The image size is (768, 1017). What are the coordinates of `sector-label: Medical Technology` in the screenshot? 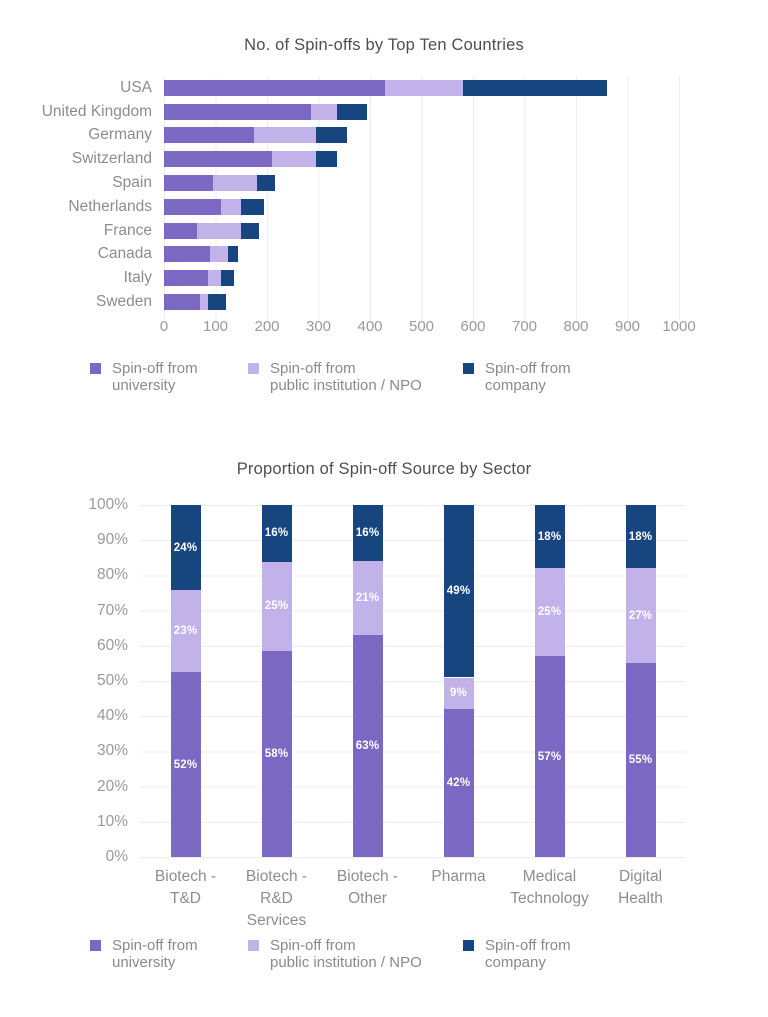 It's located at (549, 887).